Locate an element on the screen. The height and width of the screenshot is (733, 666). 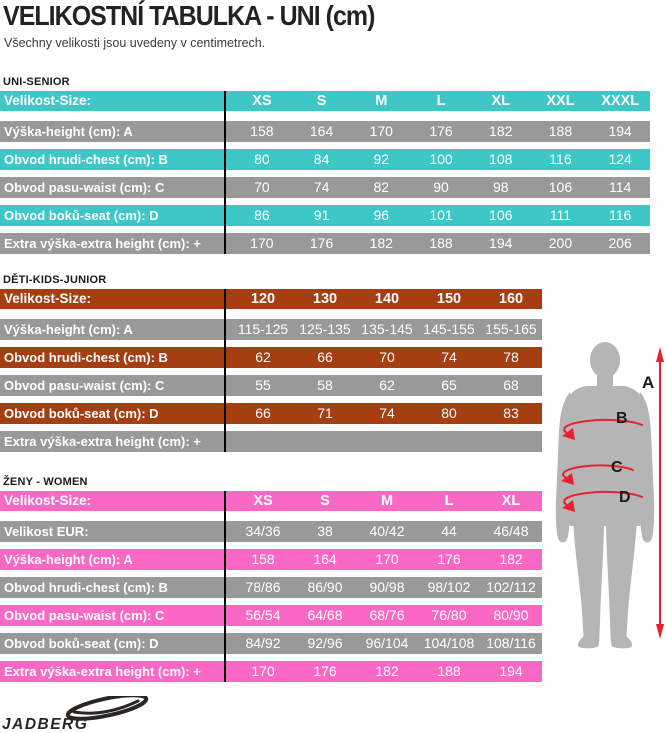
row-cells: 115-125 125-135 135-145 145-155 155-165 is located at coordinates (387, 329).